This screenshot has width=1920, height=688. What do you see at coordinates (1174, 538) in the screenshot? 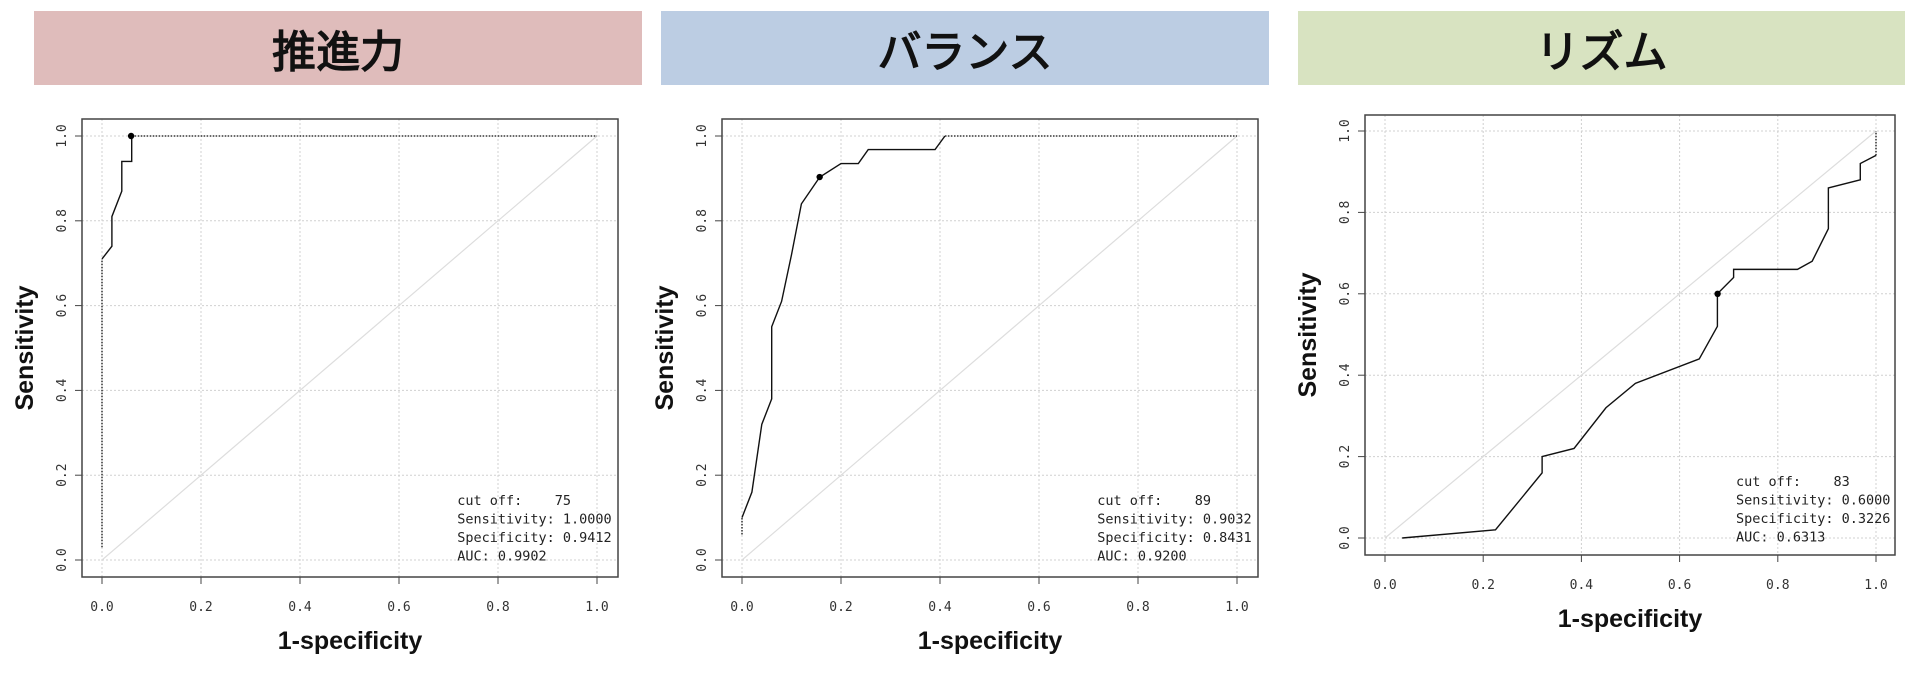
I see `annotation-line: Specificity: 0.8431` at bounding box center [1174, 538].